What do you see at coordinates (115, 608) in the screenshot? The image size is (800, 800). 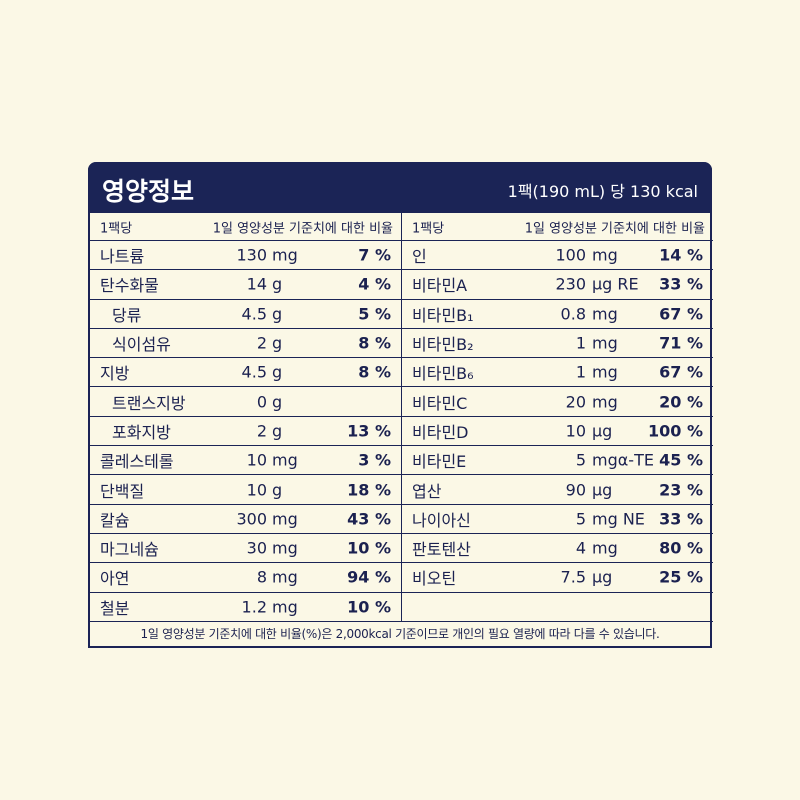 I see `nutrient-name: 철분` at bounding box center [115, 608].